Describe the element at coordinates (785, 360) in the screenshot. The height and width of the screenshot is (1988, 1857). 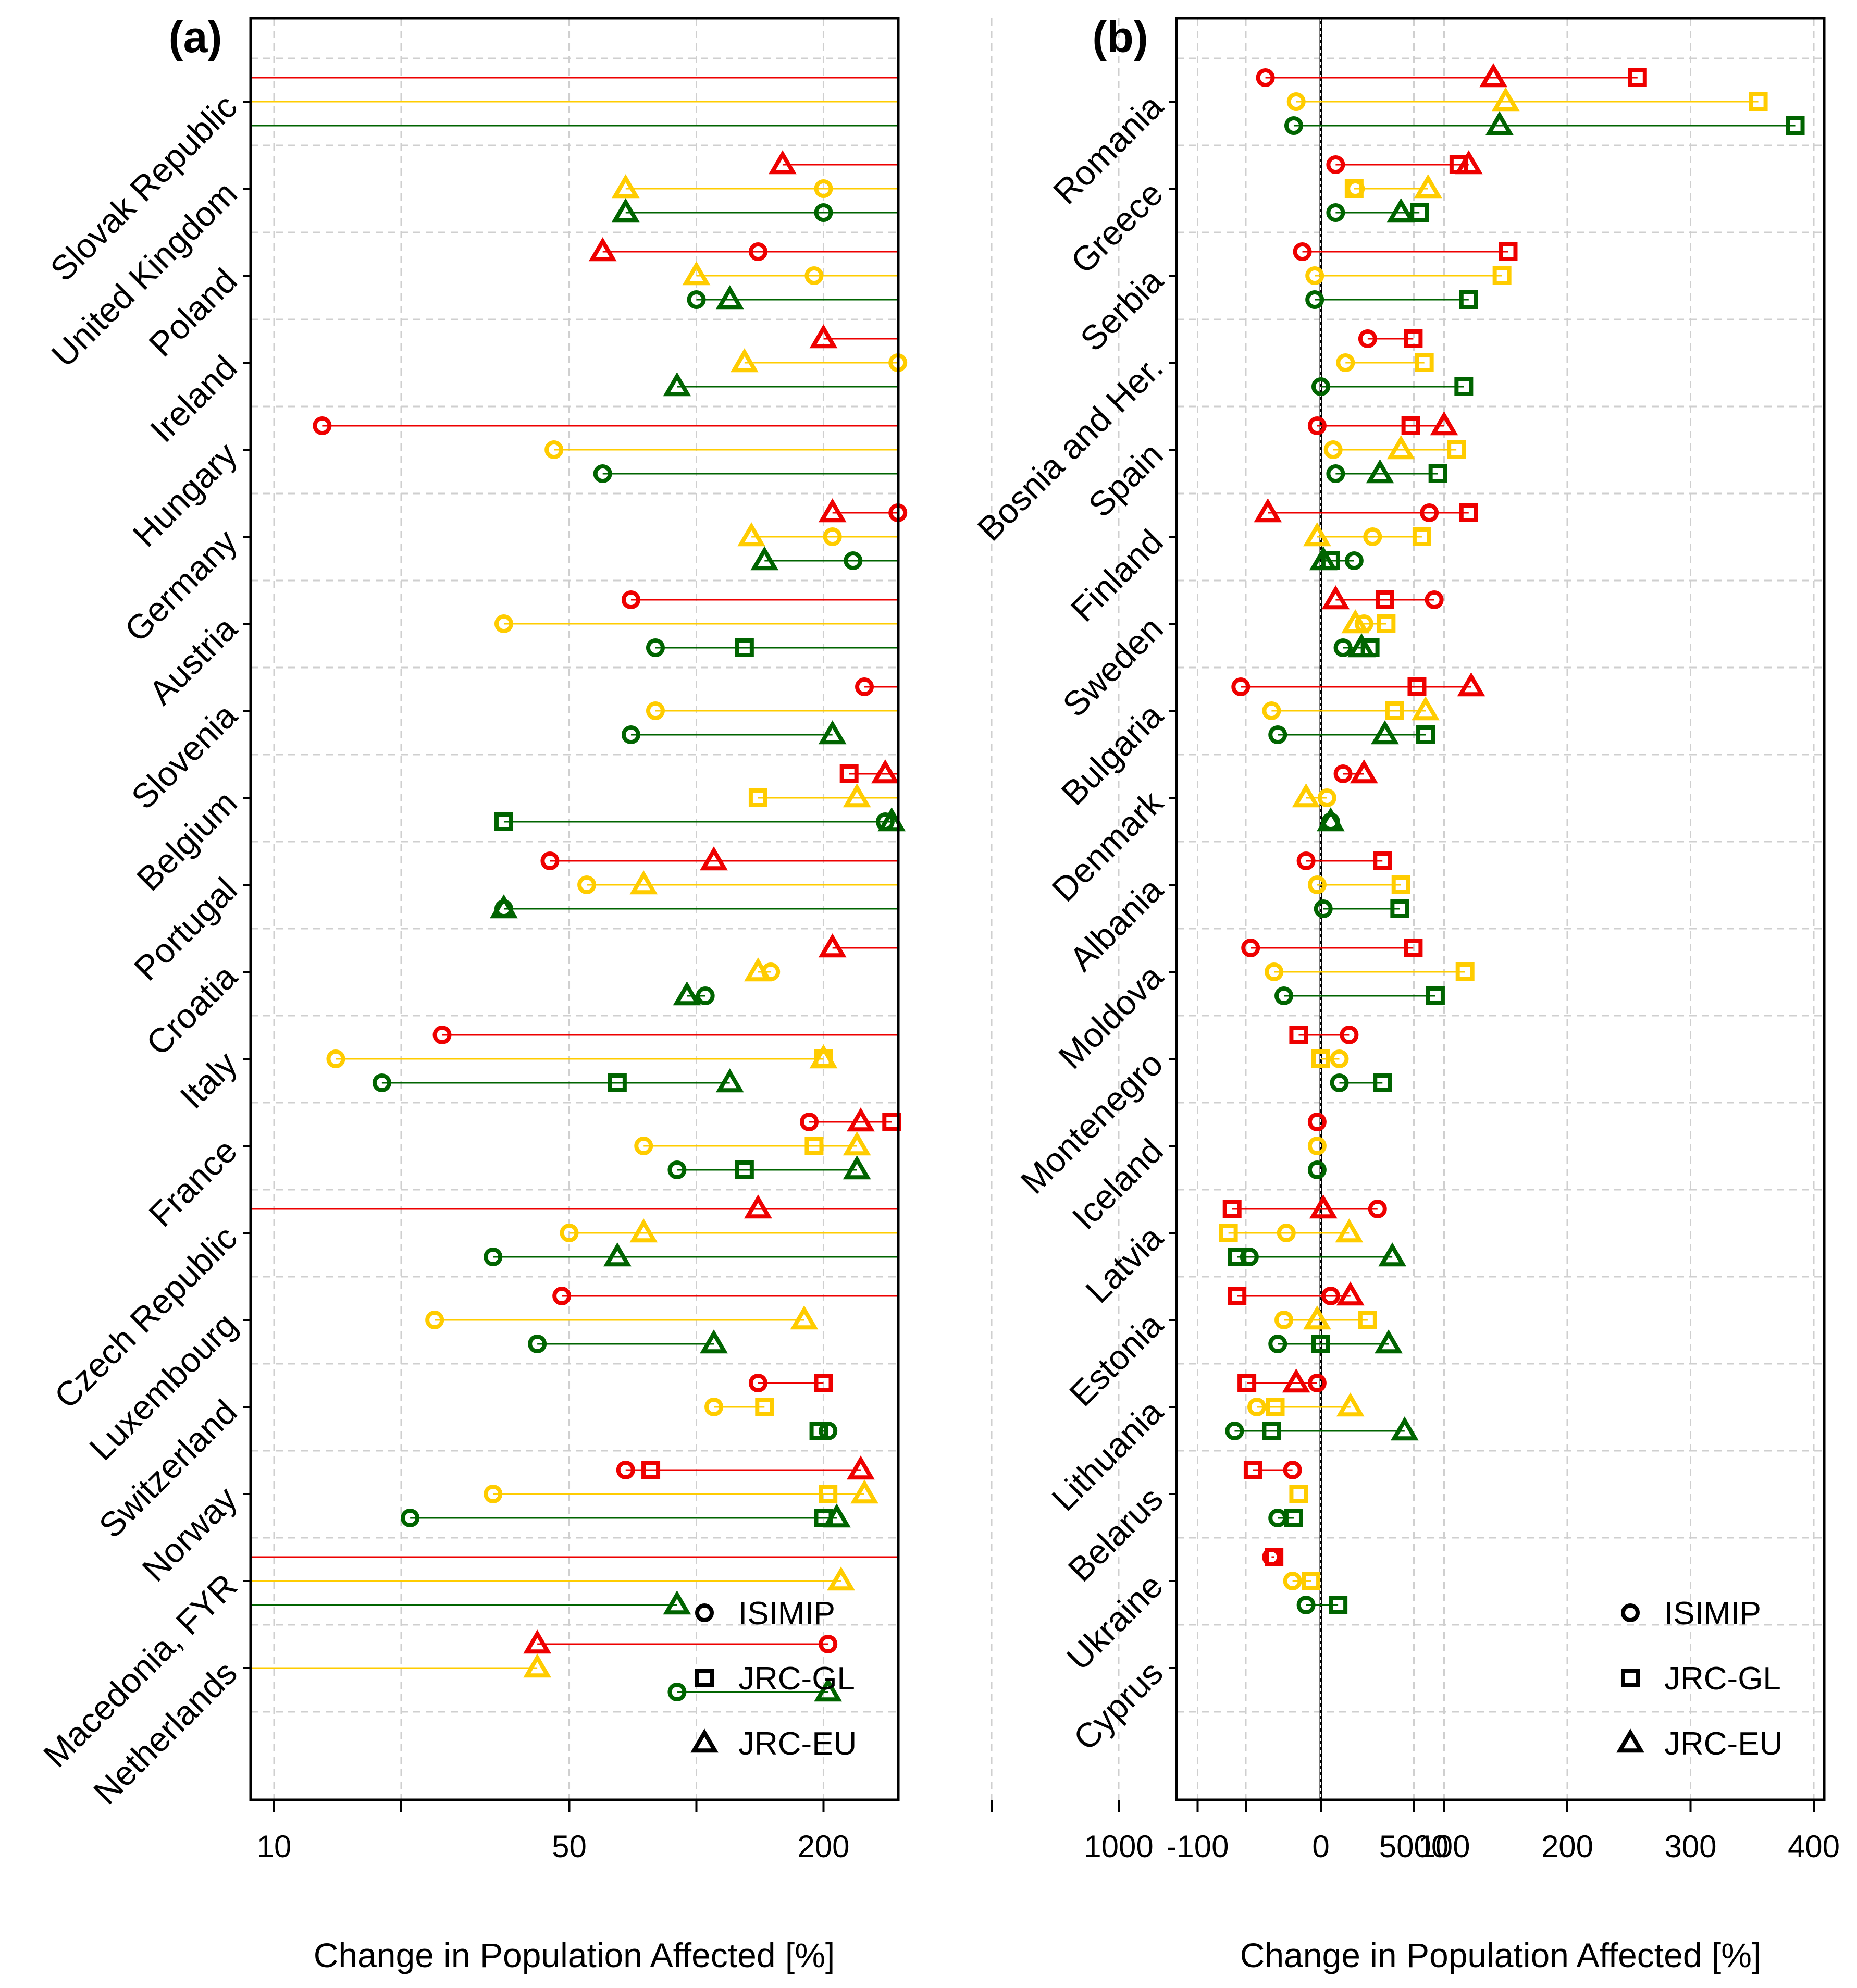
I see `a-country-ireland` at that location.